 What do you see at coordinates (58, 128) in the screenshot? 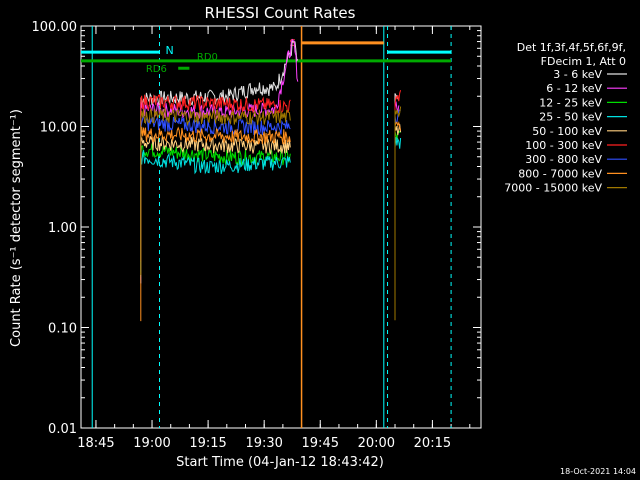
I see `y-tick-label: 10.00` at bounding box center [58, 128].